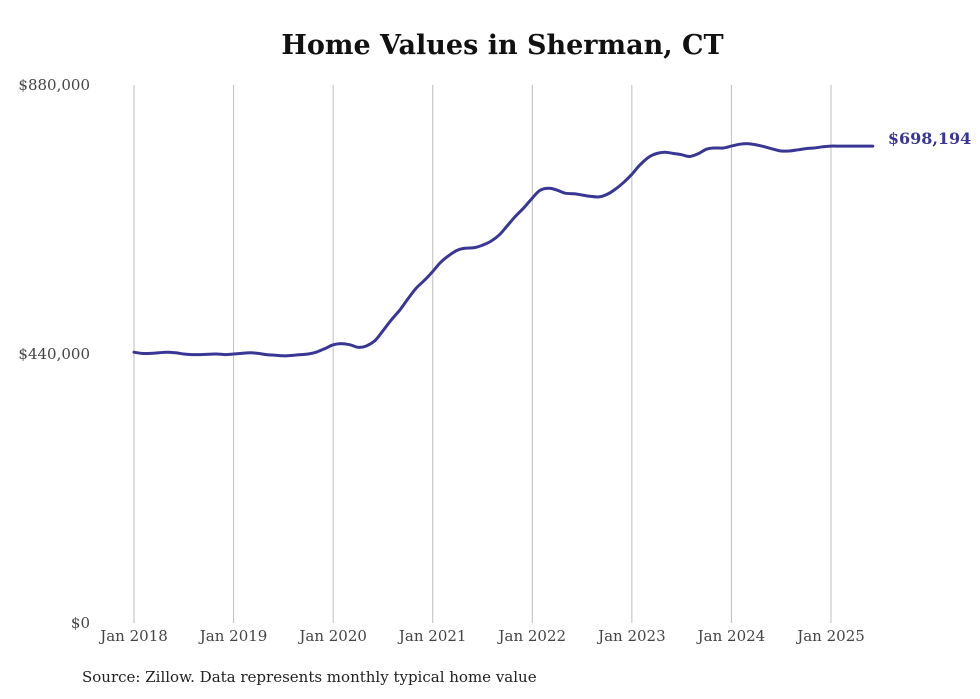 The image size is (980, 699). Describe the element at coordinates (80, 623) in the screenshot. I see `y-tick-label: $0` at that location.